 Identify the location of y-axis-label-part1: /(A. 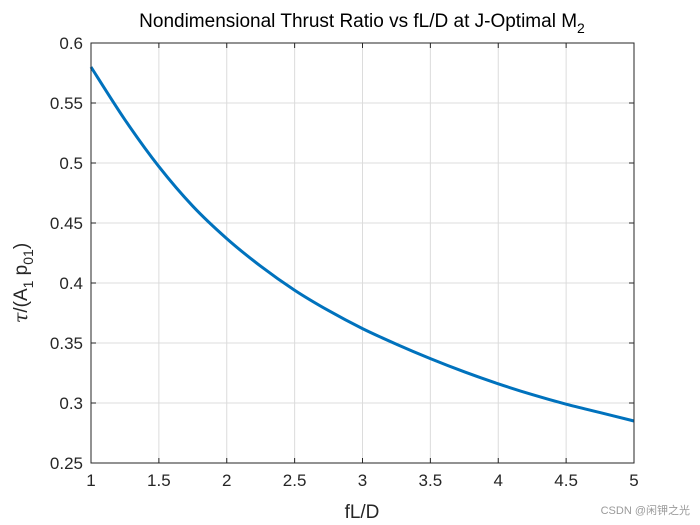
(21, 300).